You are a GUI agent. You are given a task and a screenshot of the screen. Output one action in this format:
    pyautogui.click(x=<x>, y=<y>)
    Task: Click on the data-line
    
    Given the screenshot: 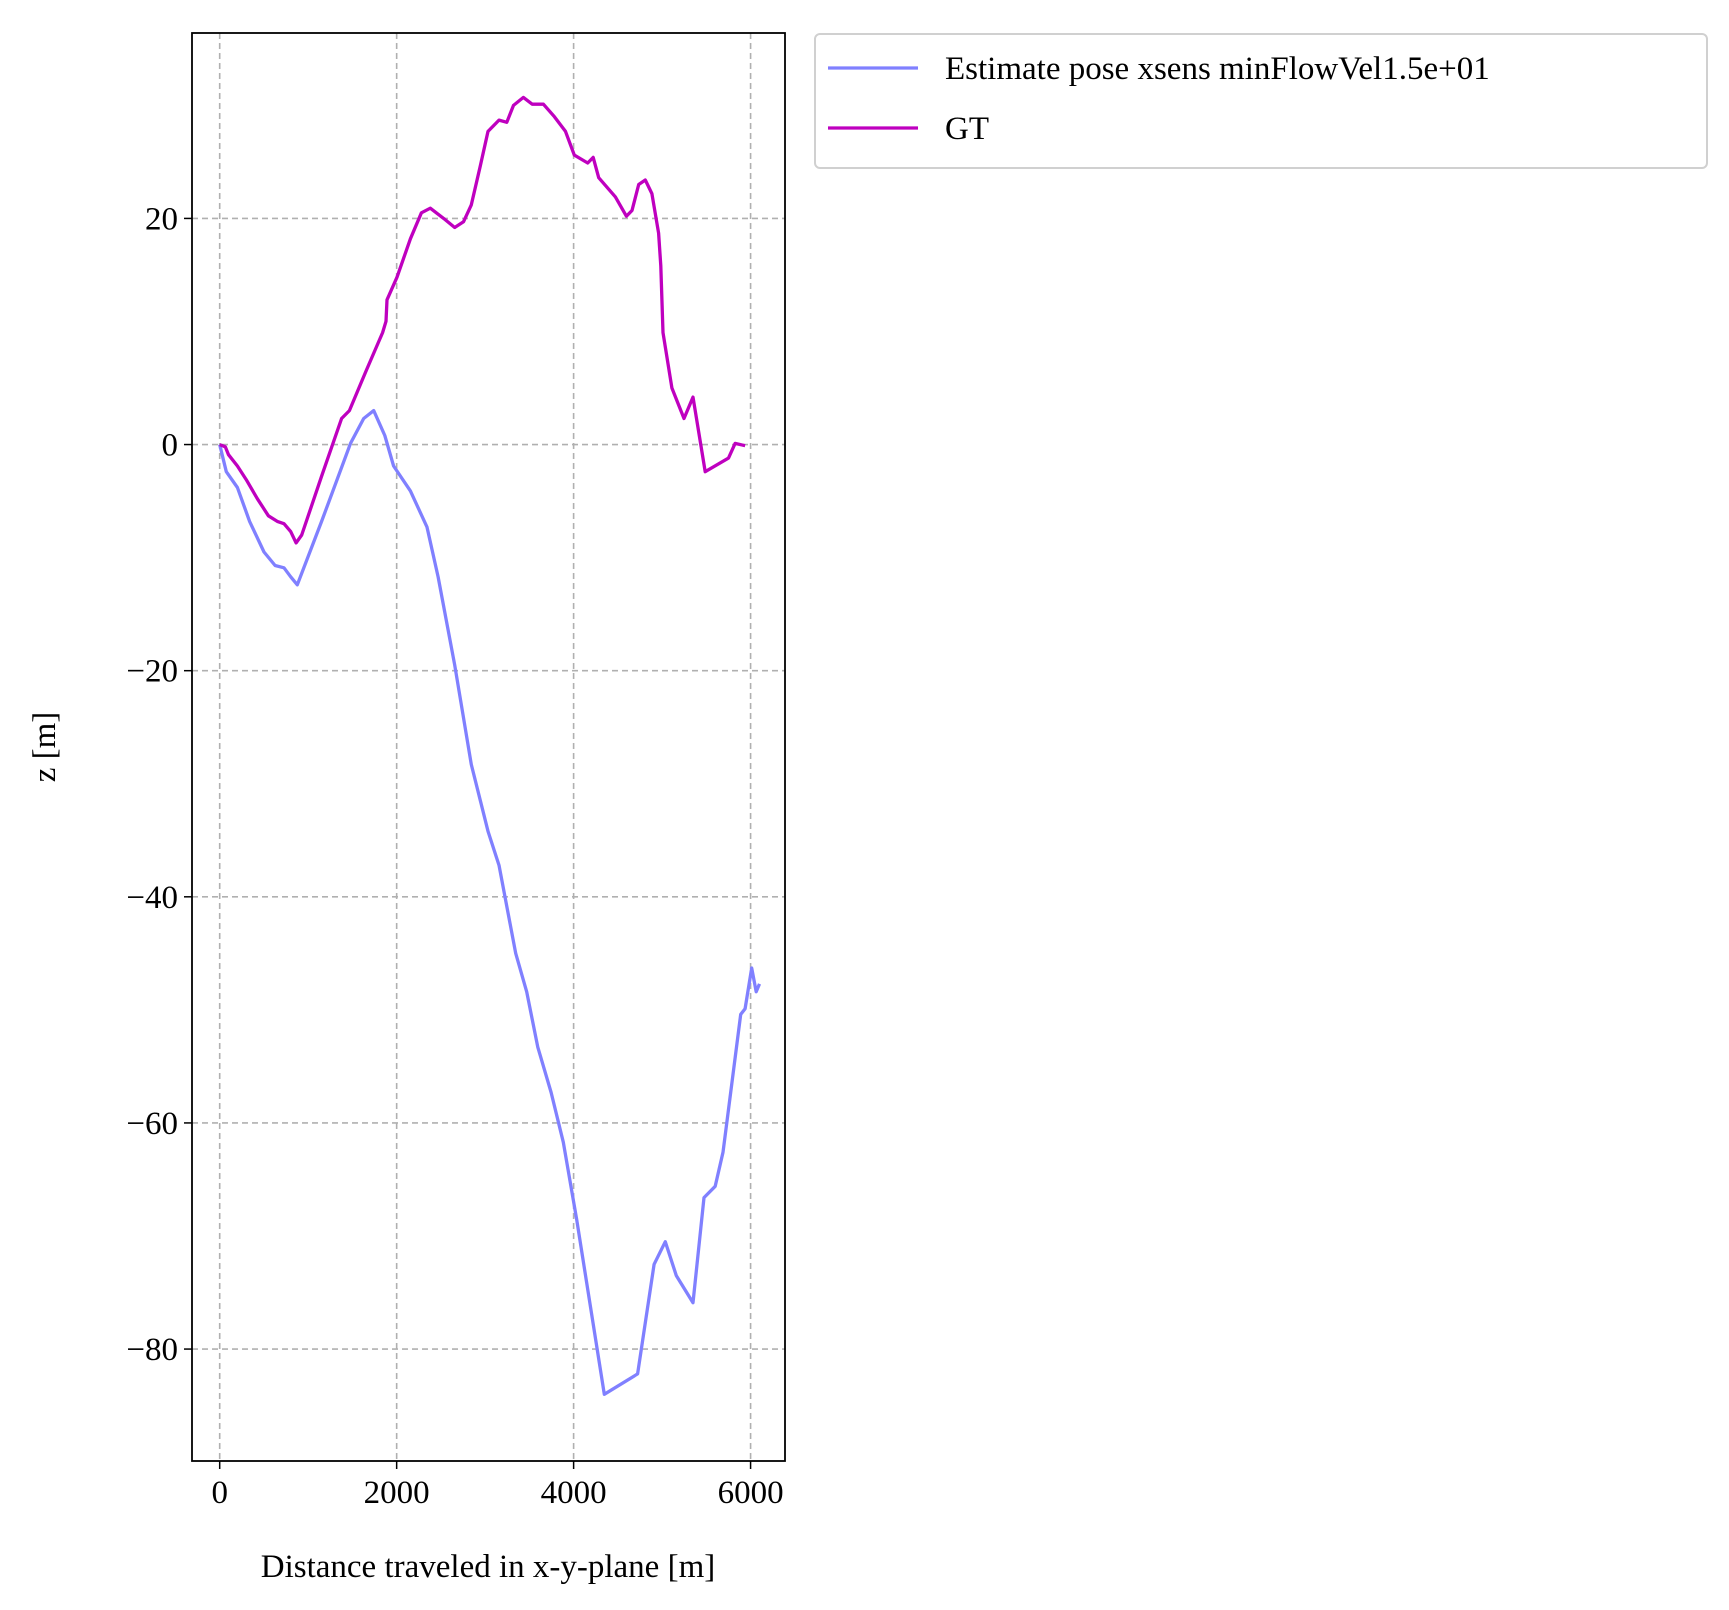 What is the action you would take?
    pyautogui.click(x=482, y=320)
    